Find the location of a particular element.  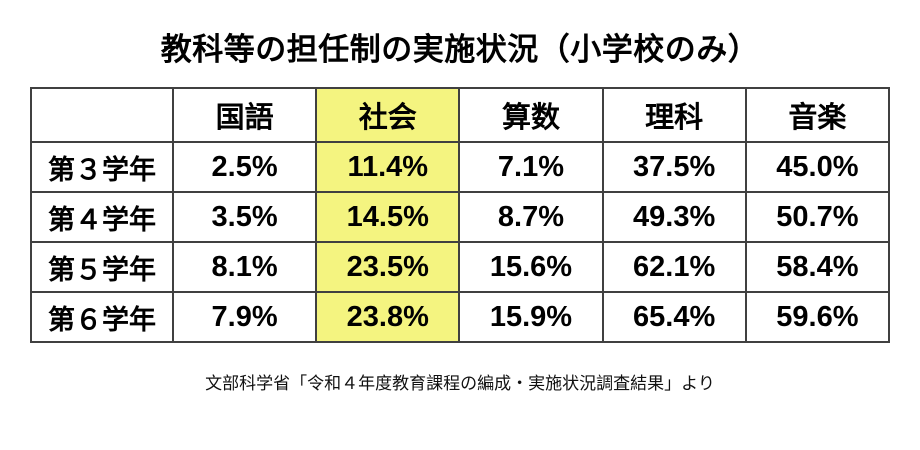

column-header-sansu: 算数 is located at coordinates (531, 115).